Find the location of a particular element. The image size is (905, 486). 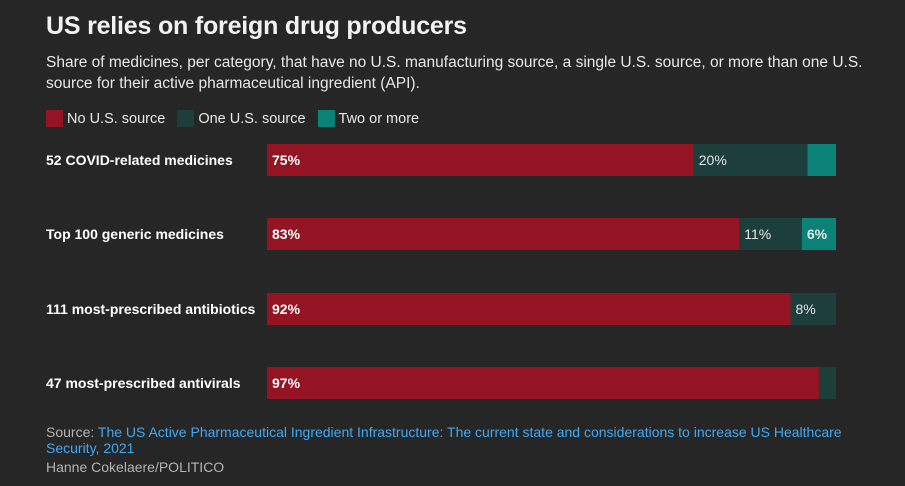

legend-label-two-or-more: Two or more is located at coordinates (379, 118).